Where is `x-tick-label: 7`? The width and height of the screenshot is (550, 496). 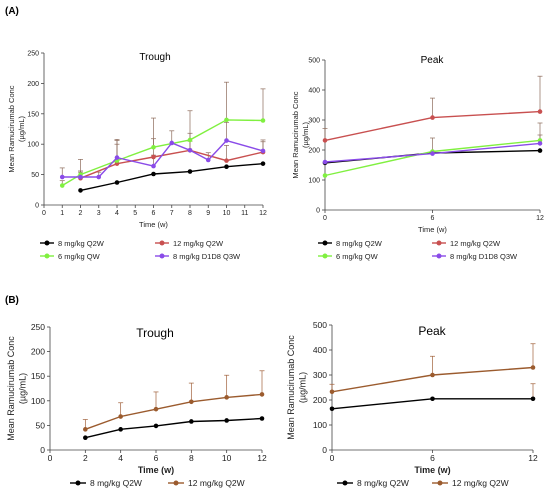 x-tick-label: 7 is located at coordinates (172, 213).